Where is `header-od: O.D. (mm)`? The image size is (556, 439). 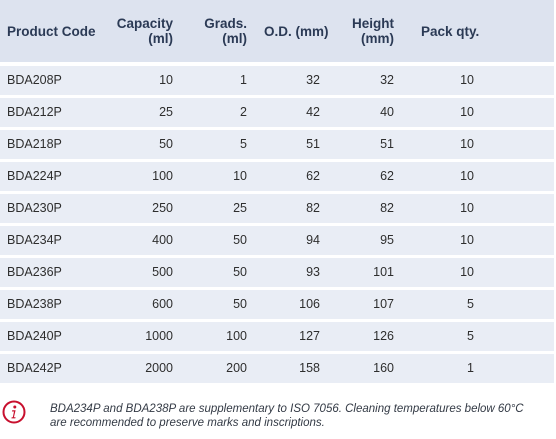 header-od: O.D. (mm) is located at coordinates (296, 31).